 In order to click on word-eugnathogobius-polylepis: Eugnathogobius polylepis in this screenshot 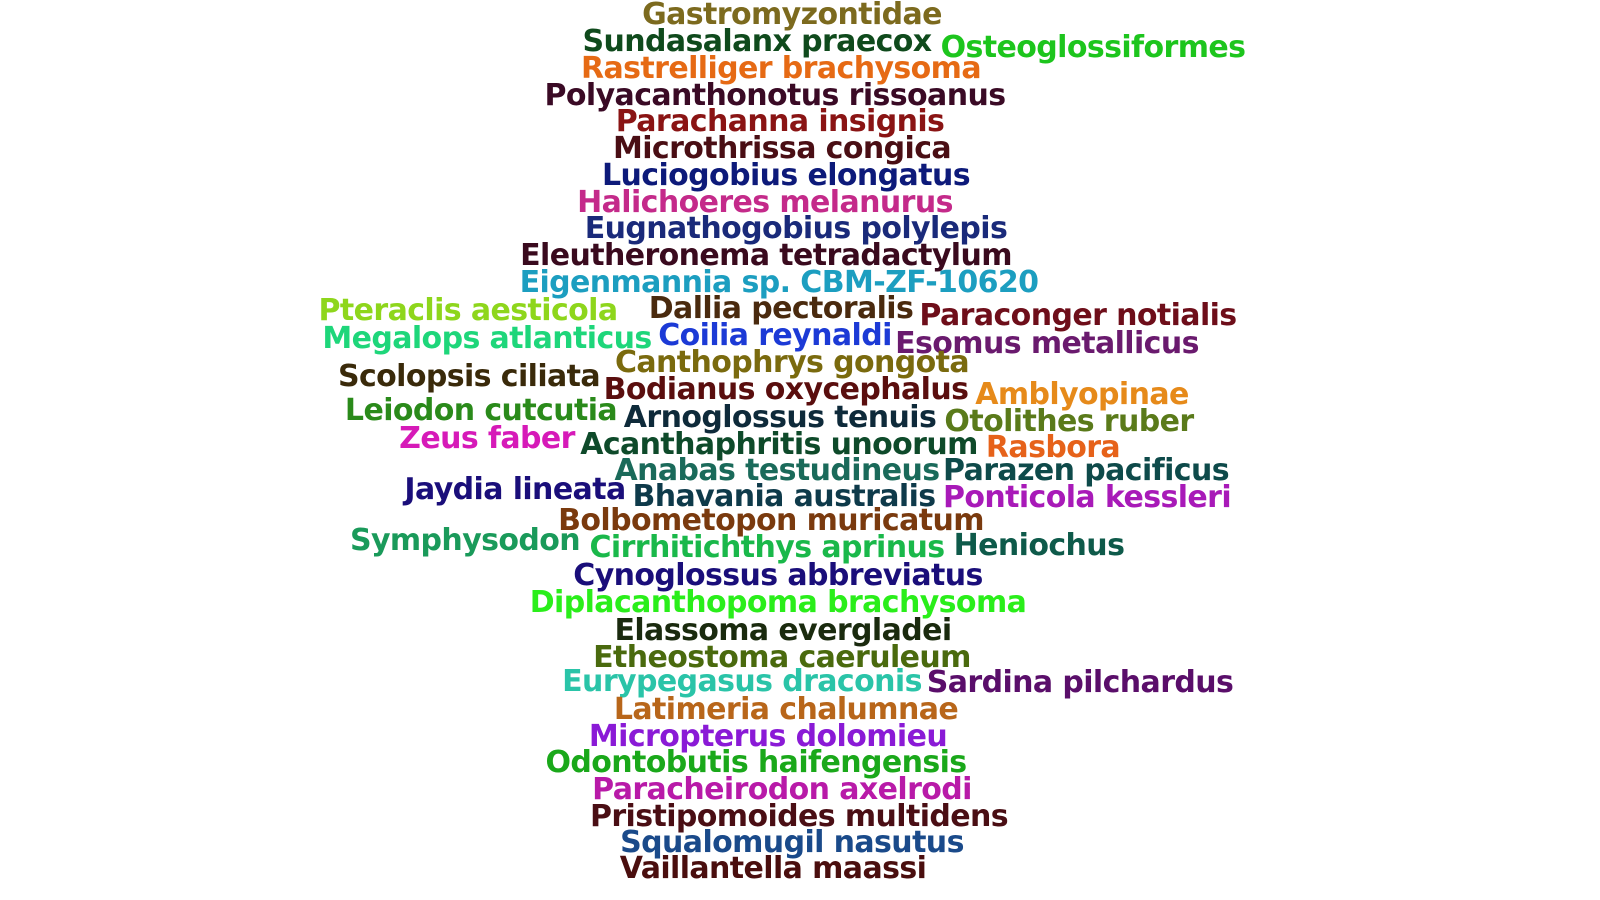, I will do `click(796, 228)`.